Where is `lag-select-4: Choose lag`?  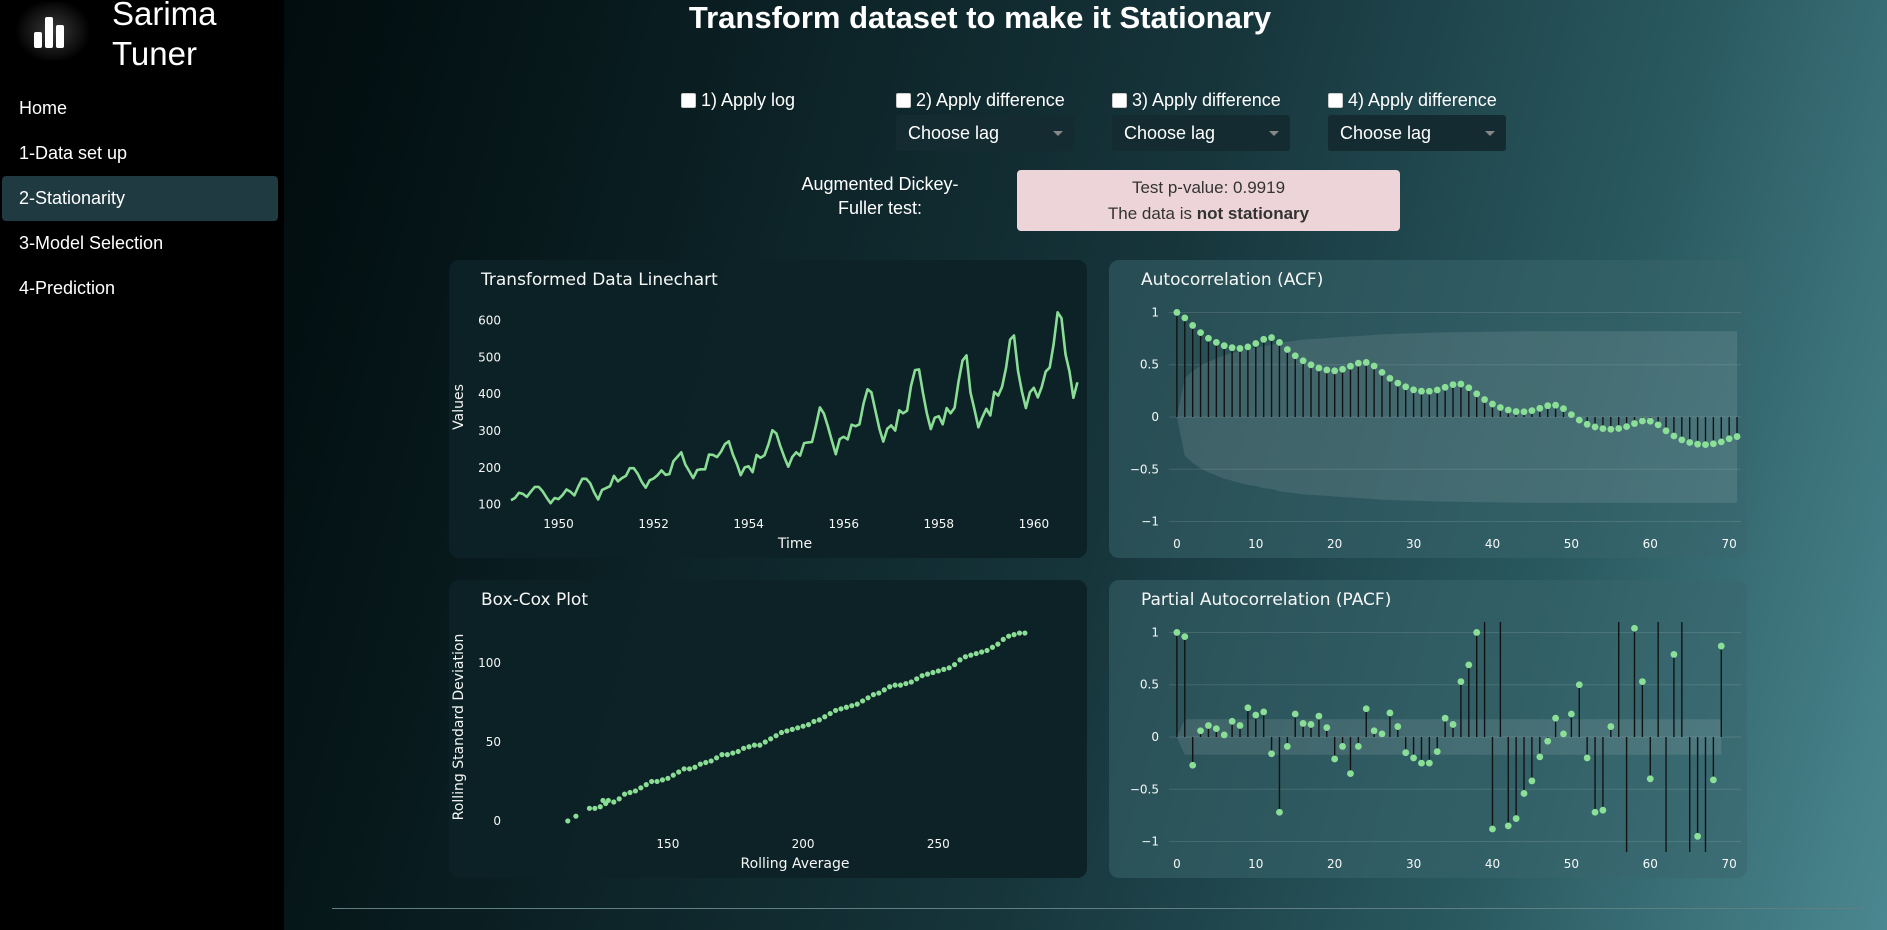 lag-select-4: Choose lag is located at coordinates (1417, 133).